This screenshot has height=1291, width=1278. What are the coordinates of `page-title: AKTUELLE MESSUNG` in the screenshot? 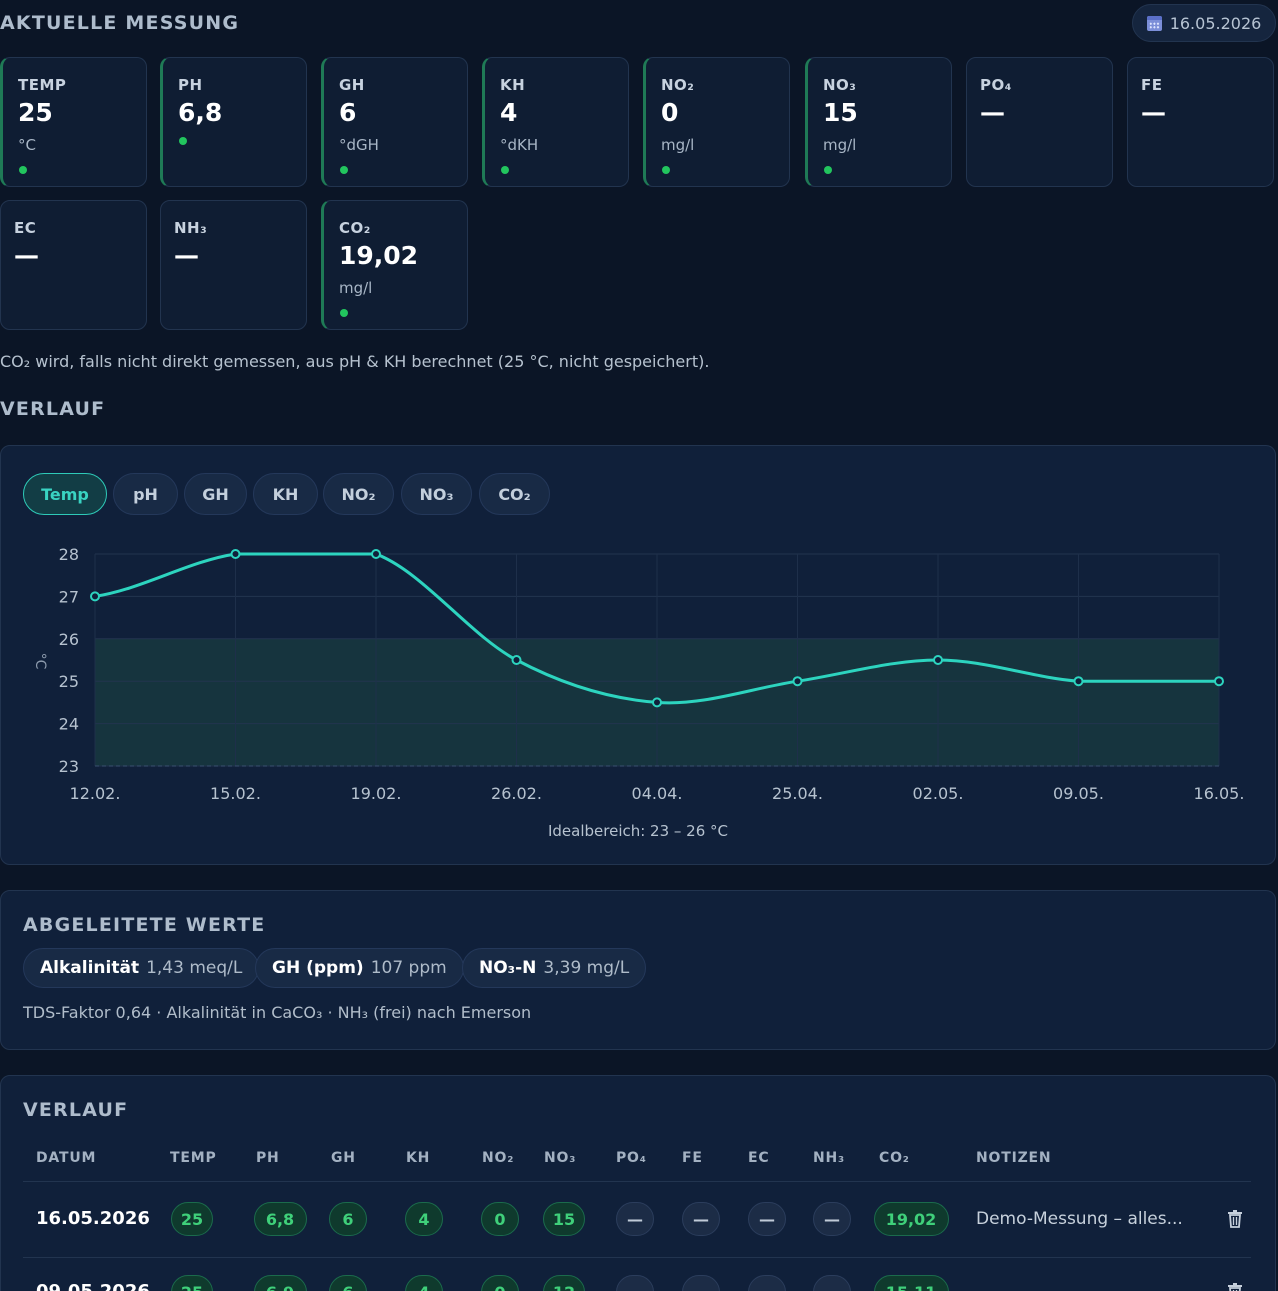 It's located at (120, 23).